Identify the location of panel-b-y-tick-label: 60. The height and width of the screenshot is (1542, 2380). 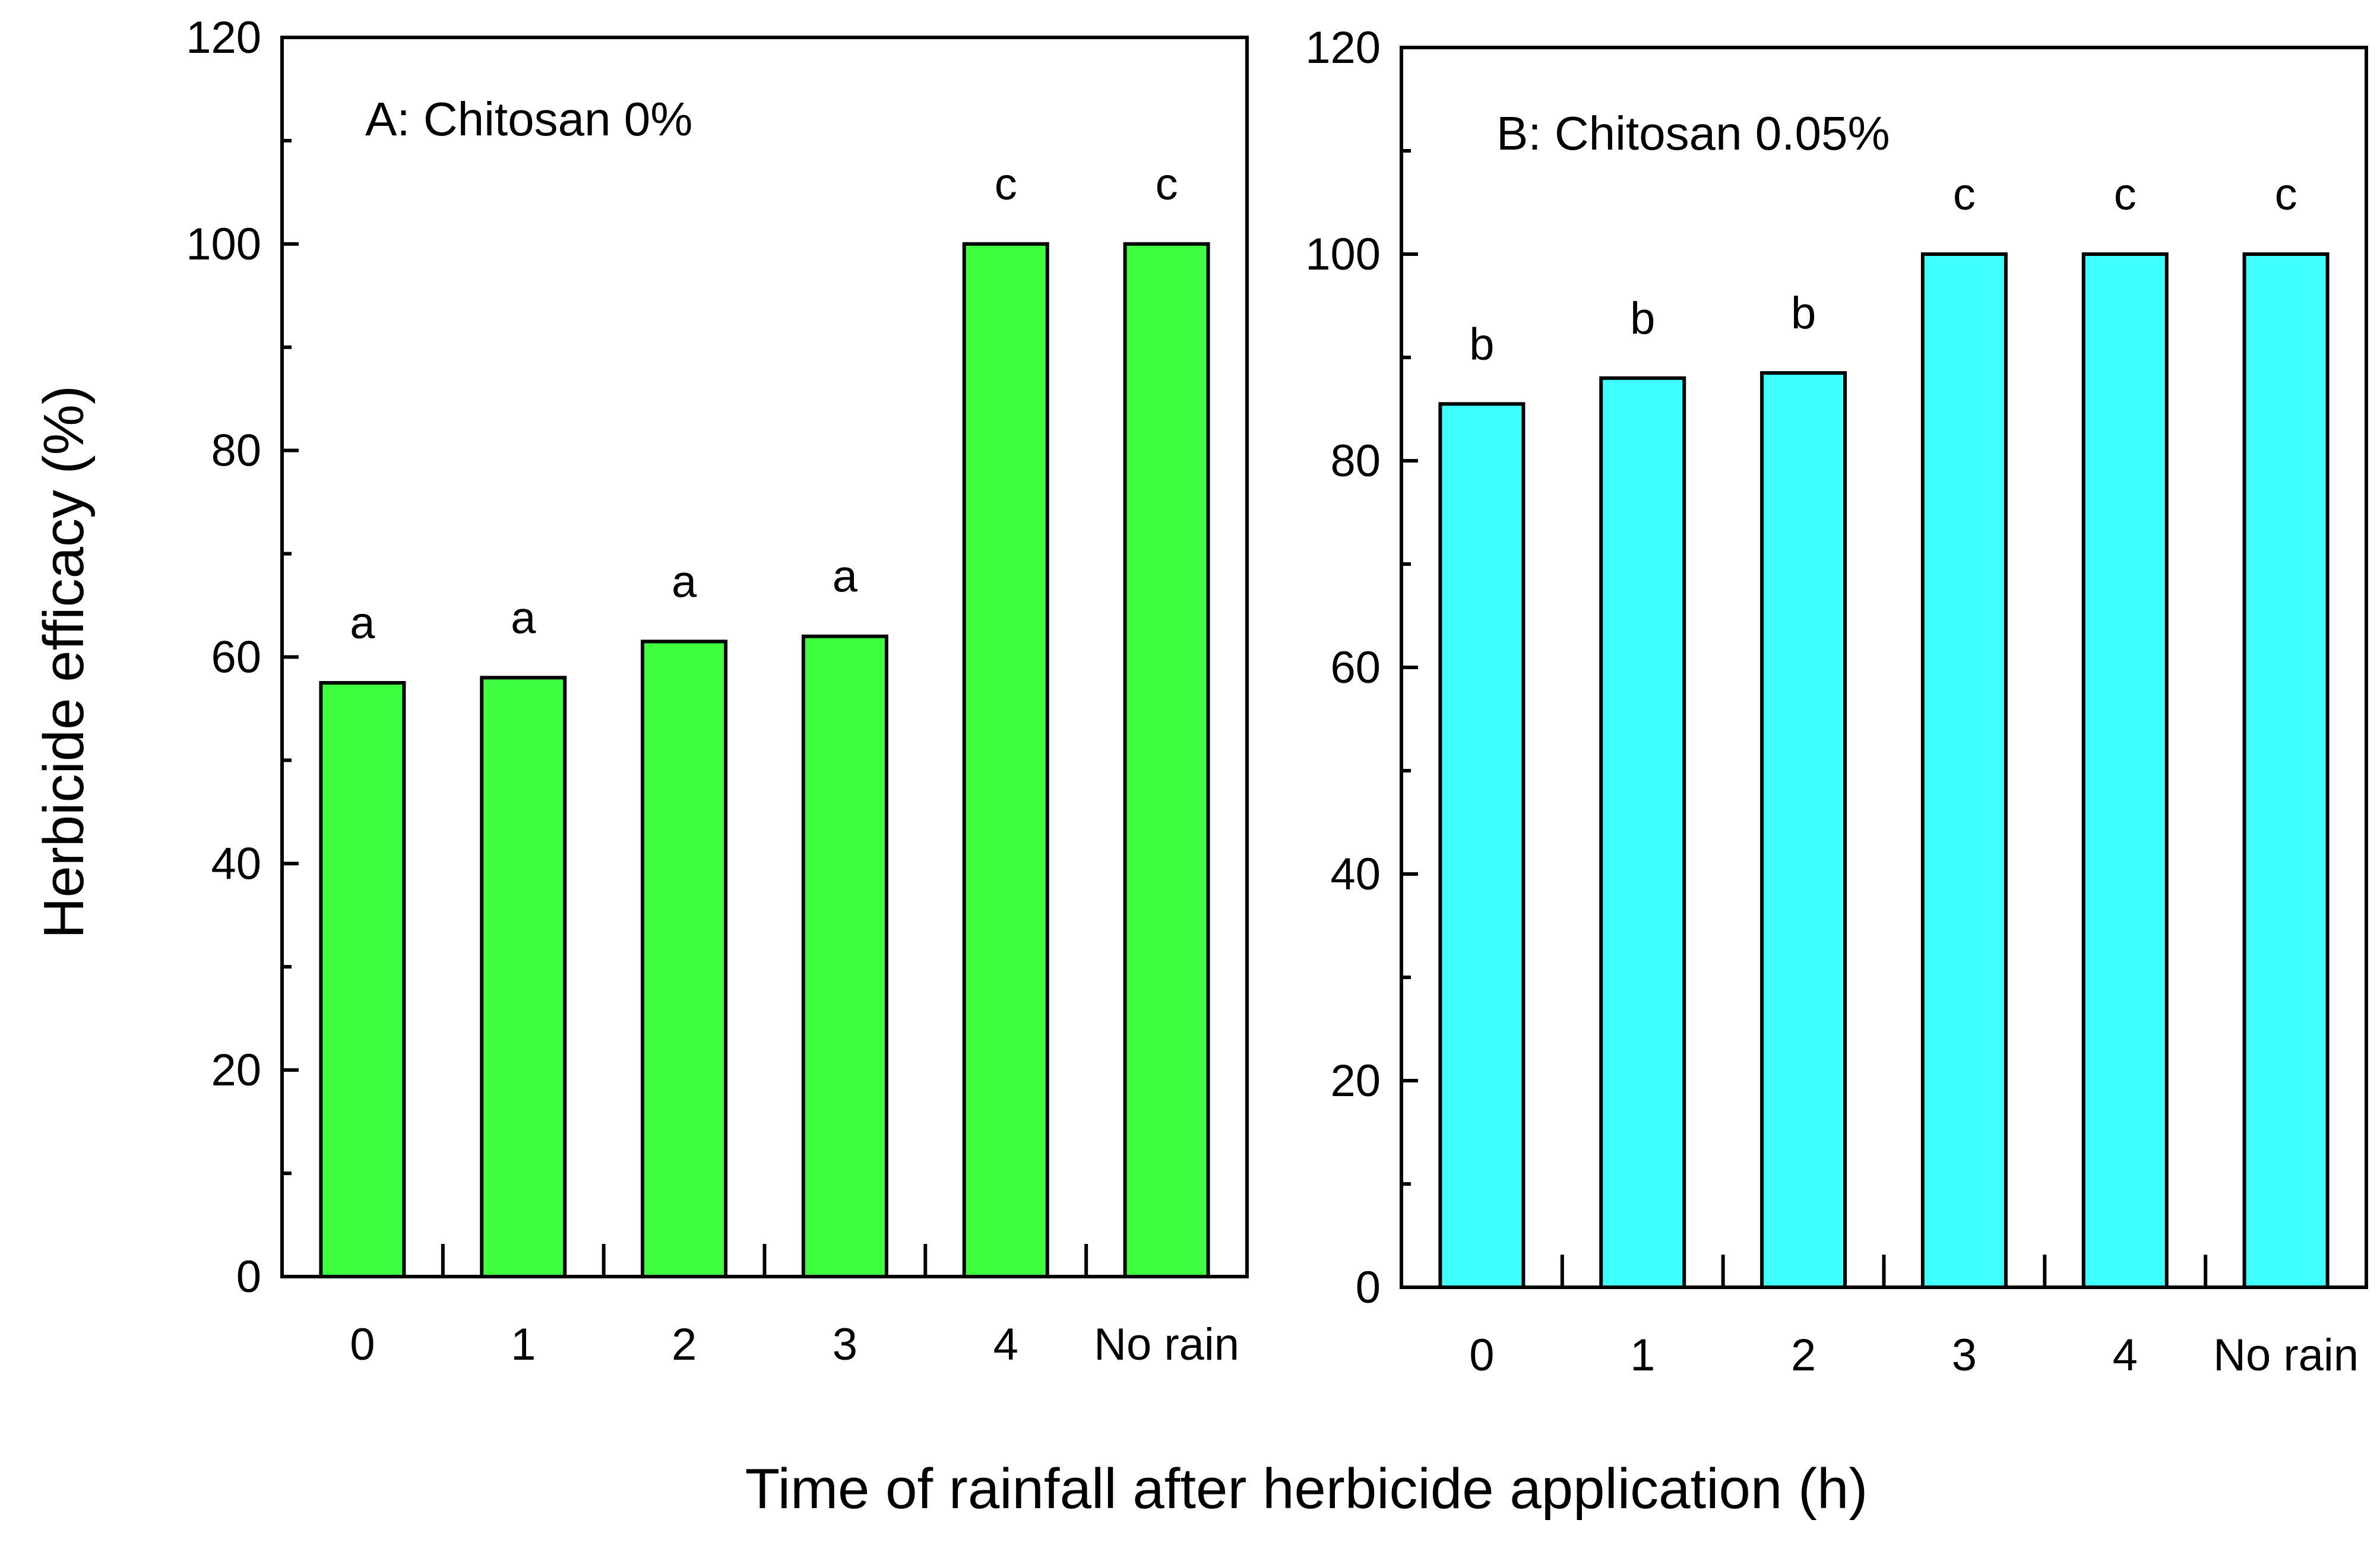
(1356, 667).